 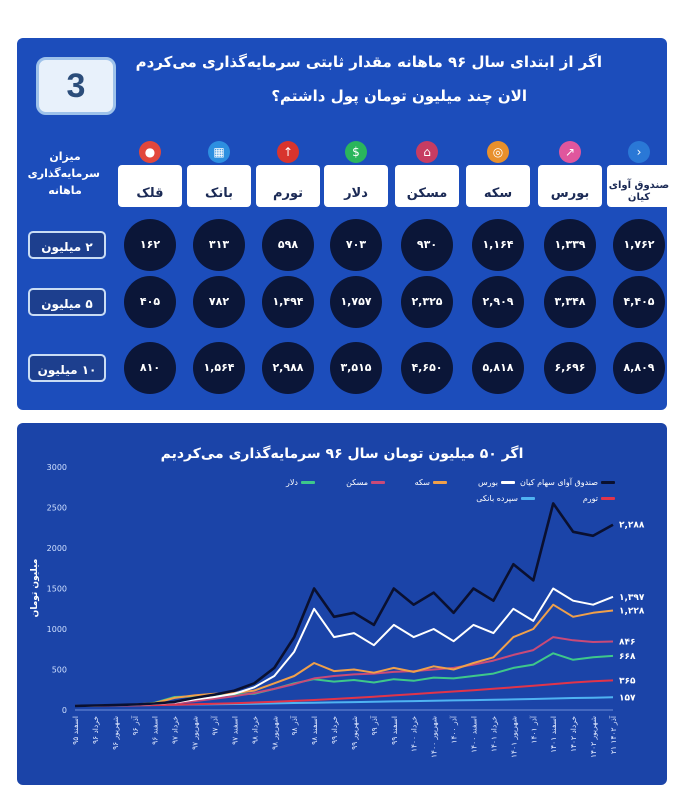 I want to click on value-cell: ۲,۳۲۵, so click(x=427, y=302).